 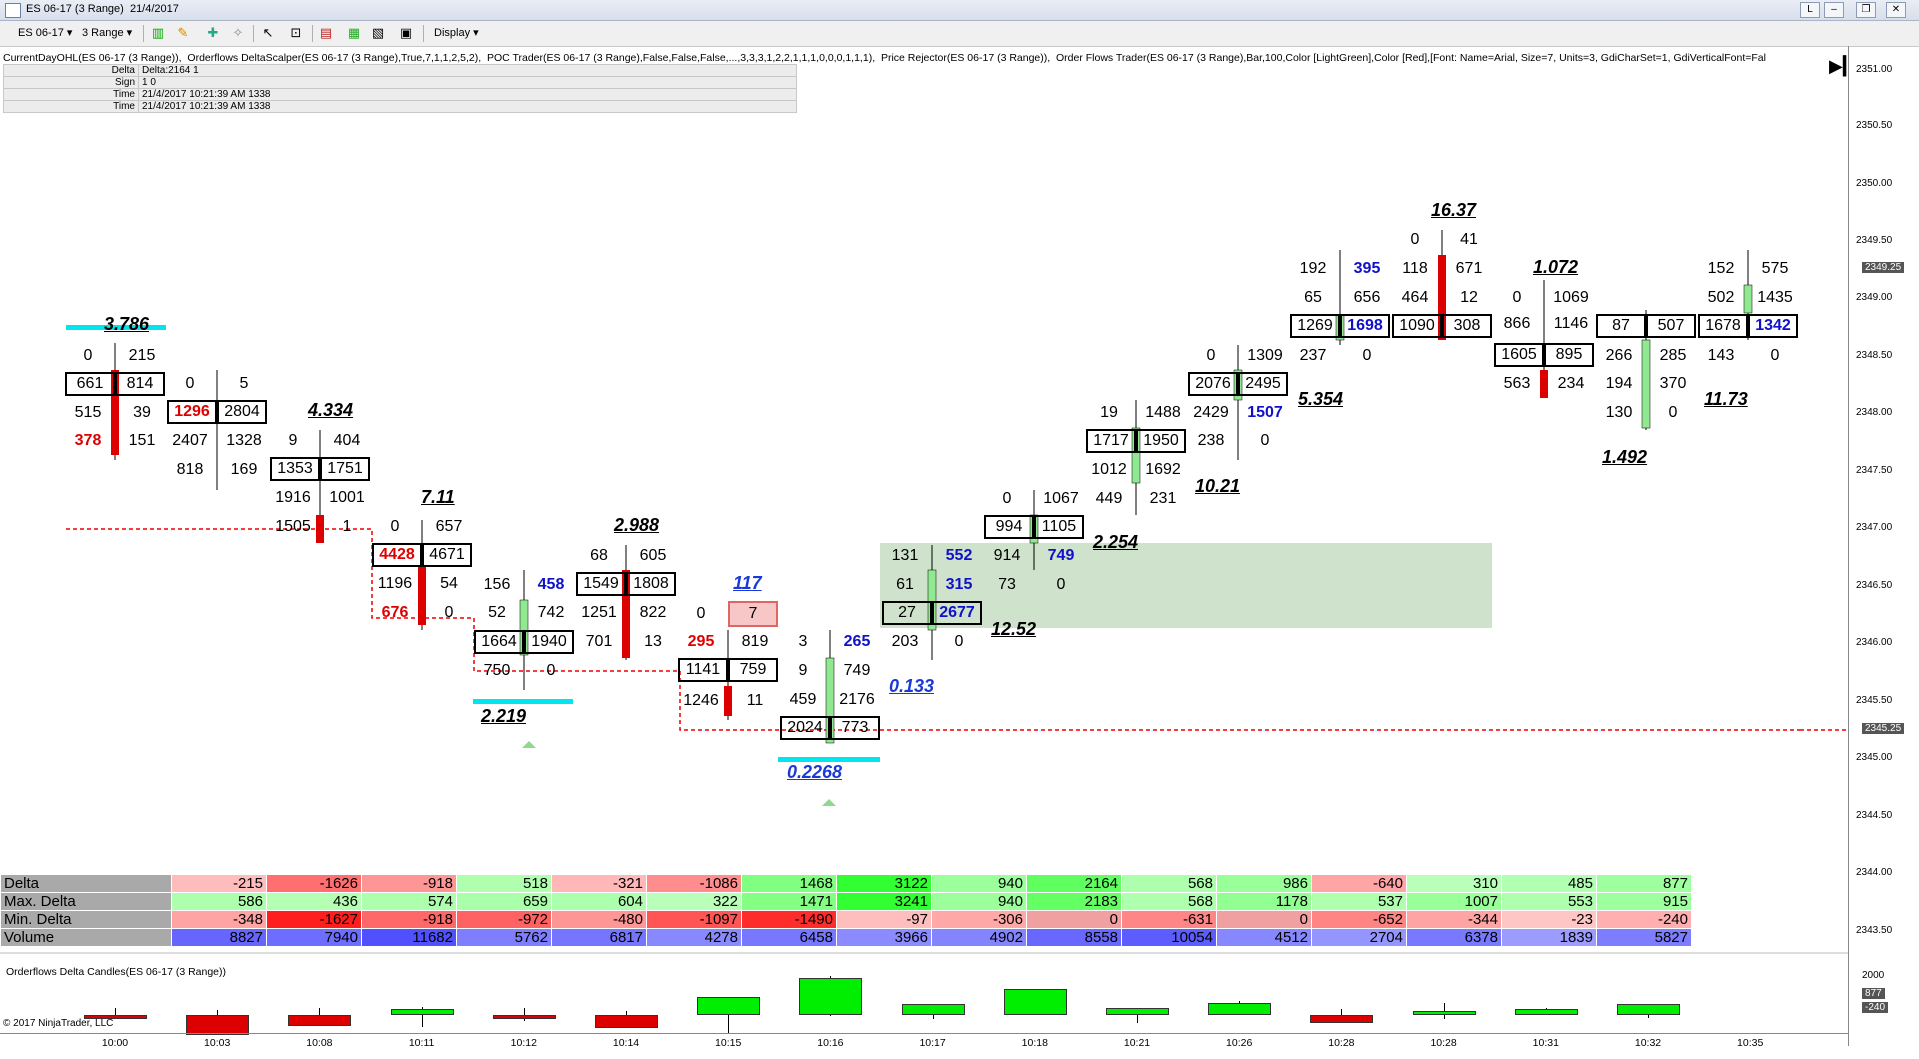 What do you see at coordinates (1359, 937) in the screenshot?
I see `delta-cell: 2704` at bounding box center [1359, 937].